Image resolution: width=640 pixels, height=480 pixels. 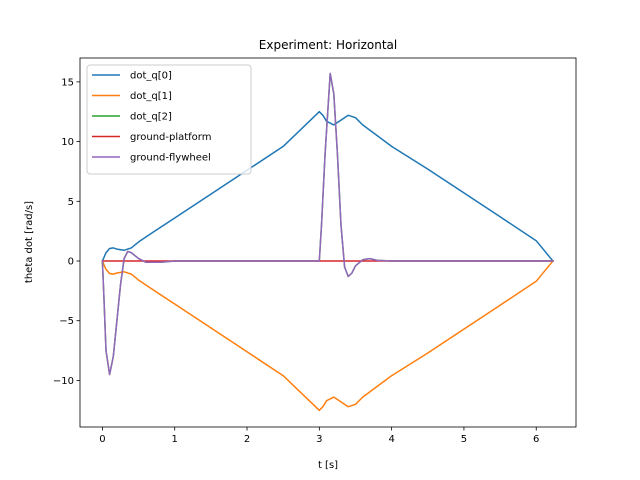 I want to click on x-tick-label: 0, so click(x=102, y=439).